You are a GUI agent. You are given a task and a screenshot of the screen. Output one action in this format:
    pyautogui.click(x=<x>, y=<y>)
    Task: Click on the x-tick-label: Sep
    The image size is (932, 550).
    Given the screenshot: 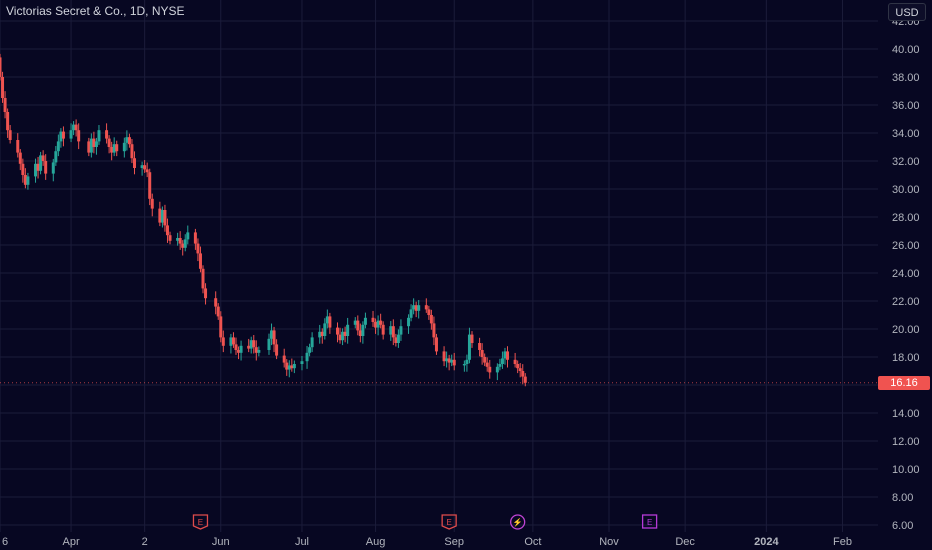 What is the action you would take?
    pyautogui.click(x=454, y=542)
    